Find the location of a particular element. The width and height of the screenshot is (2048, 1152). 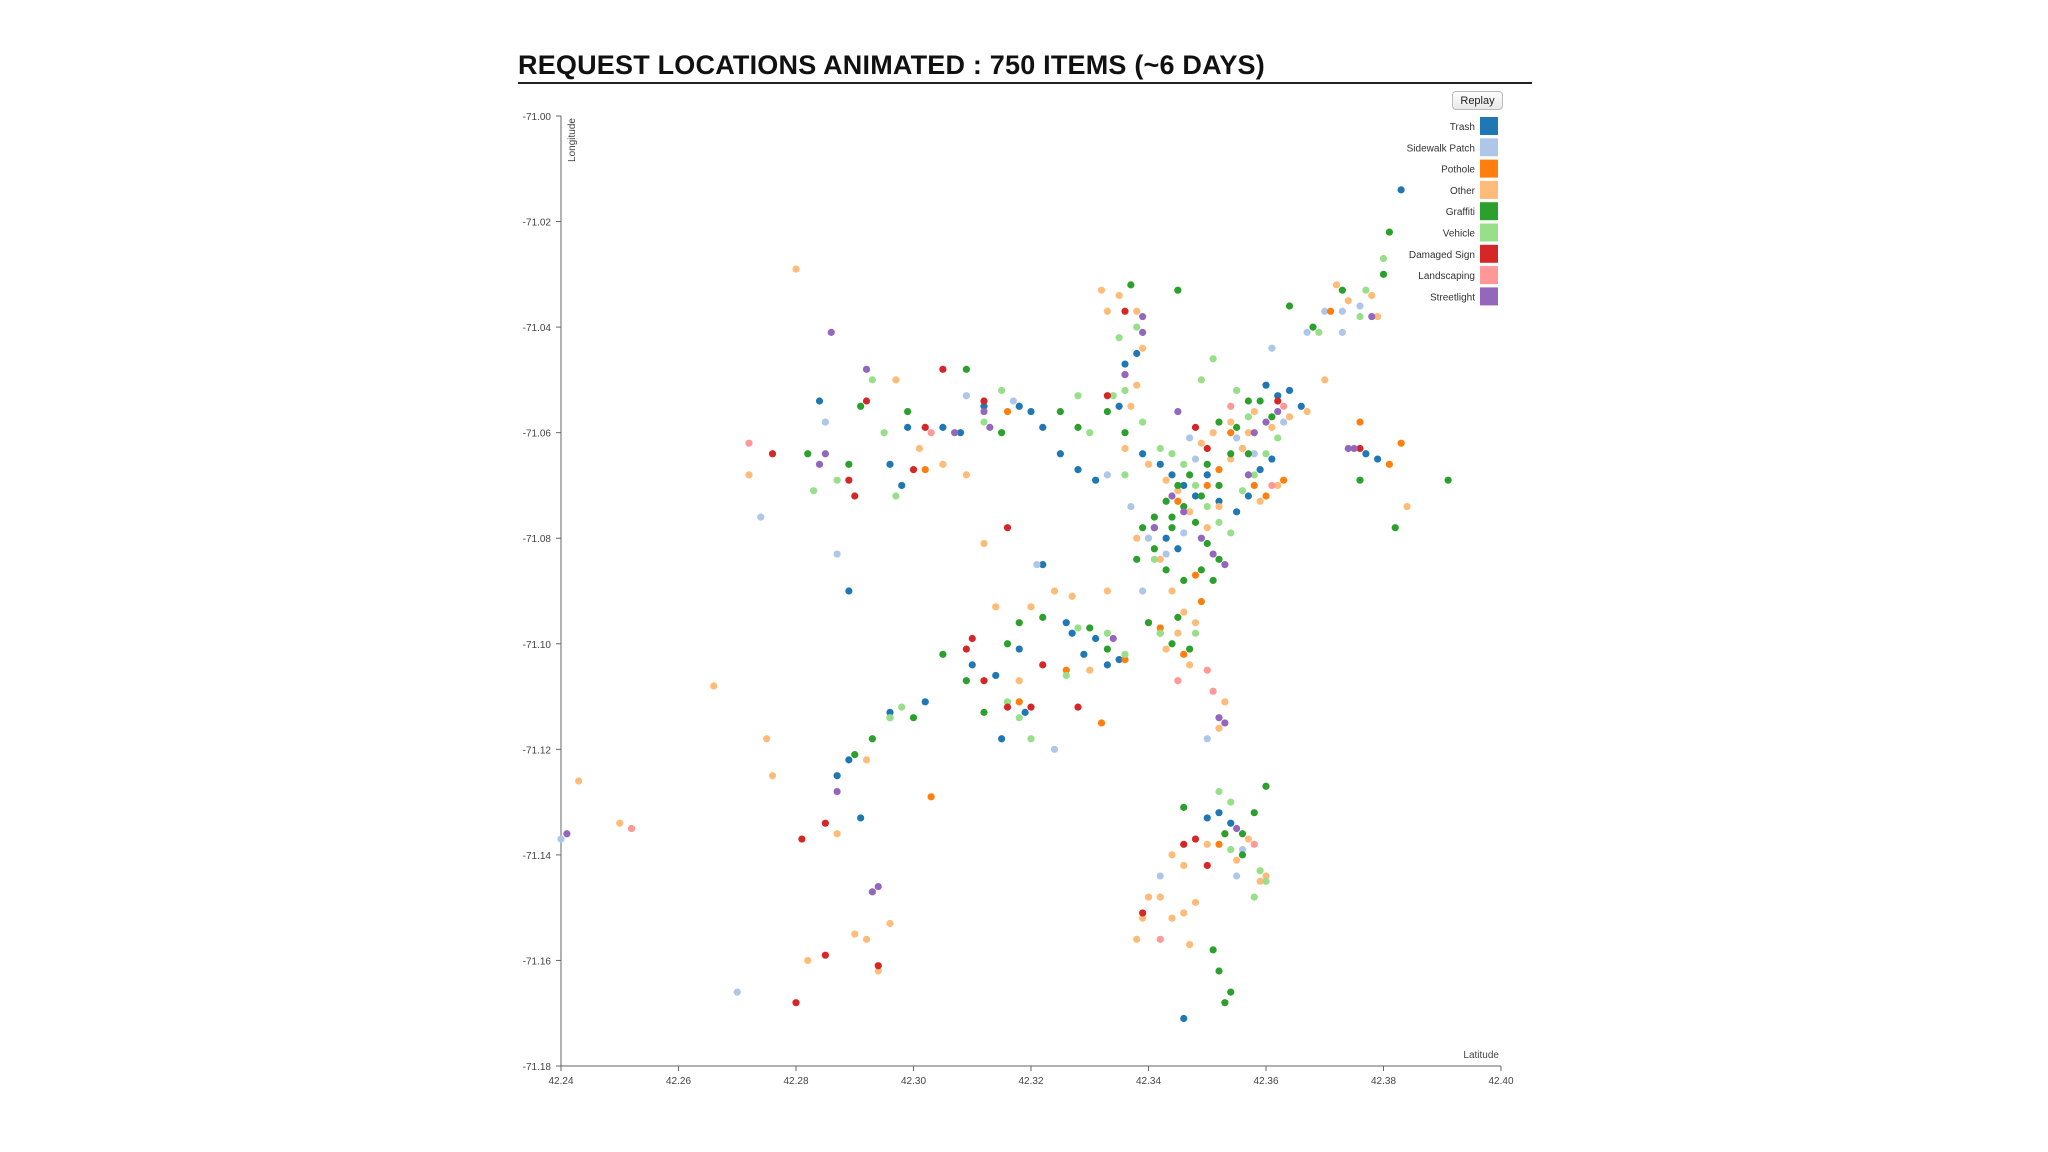

legend-label: Vehicle is located at coordinates (1459, 234).